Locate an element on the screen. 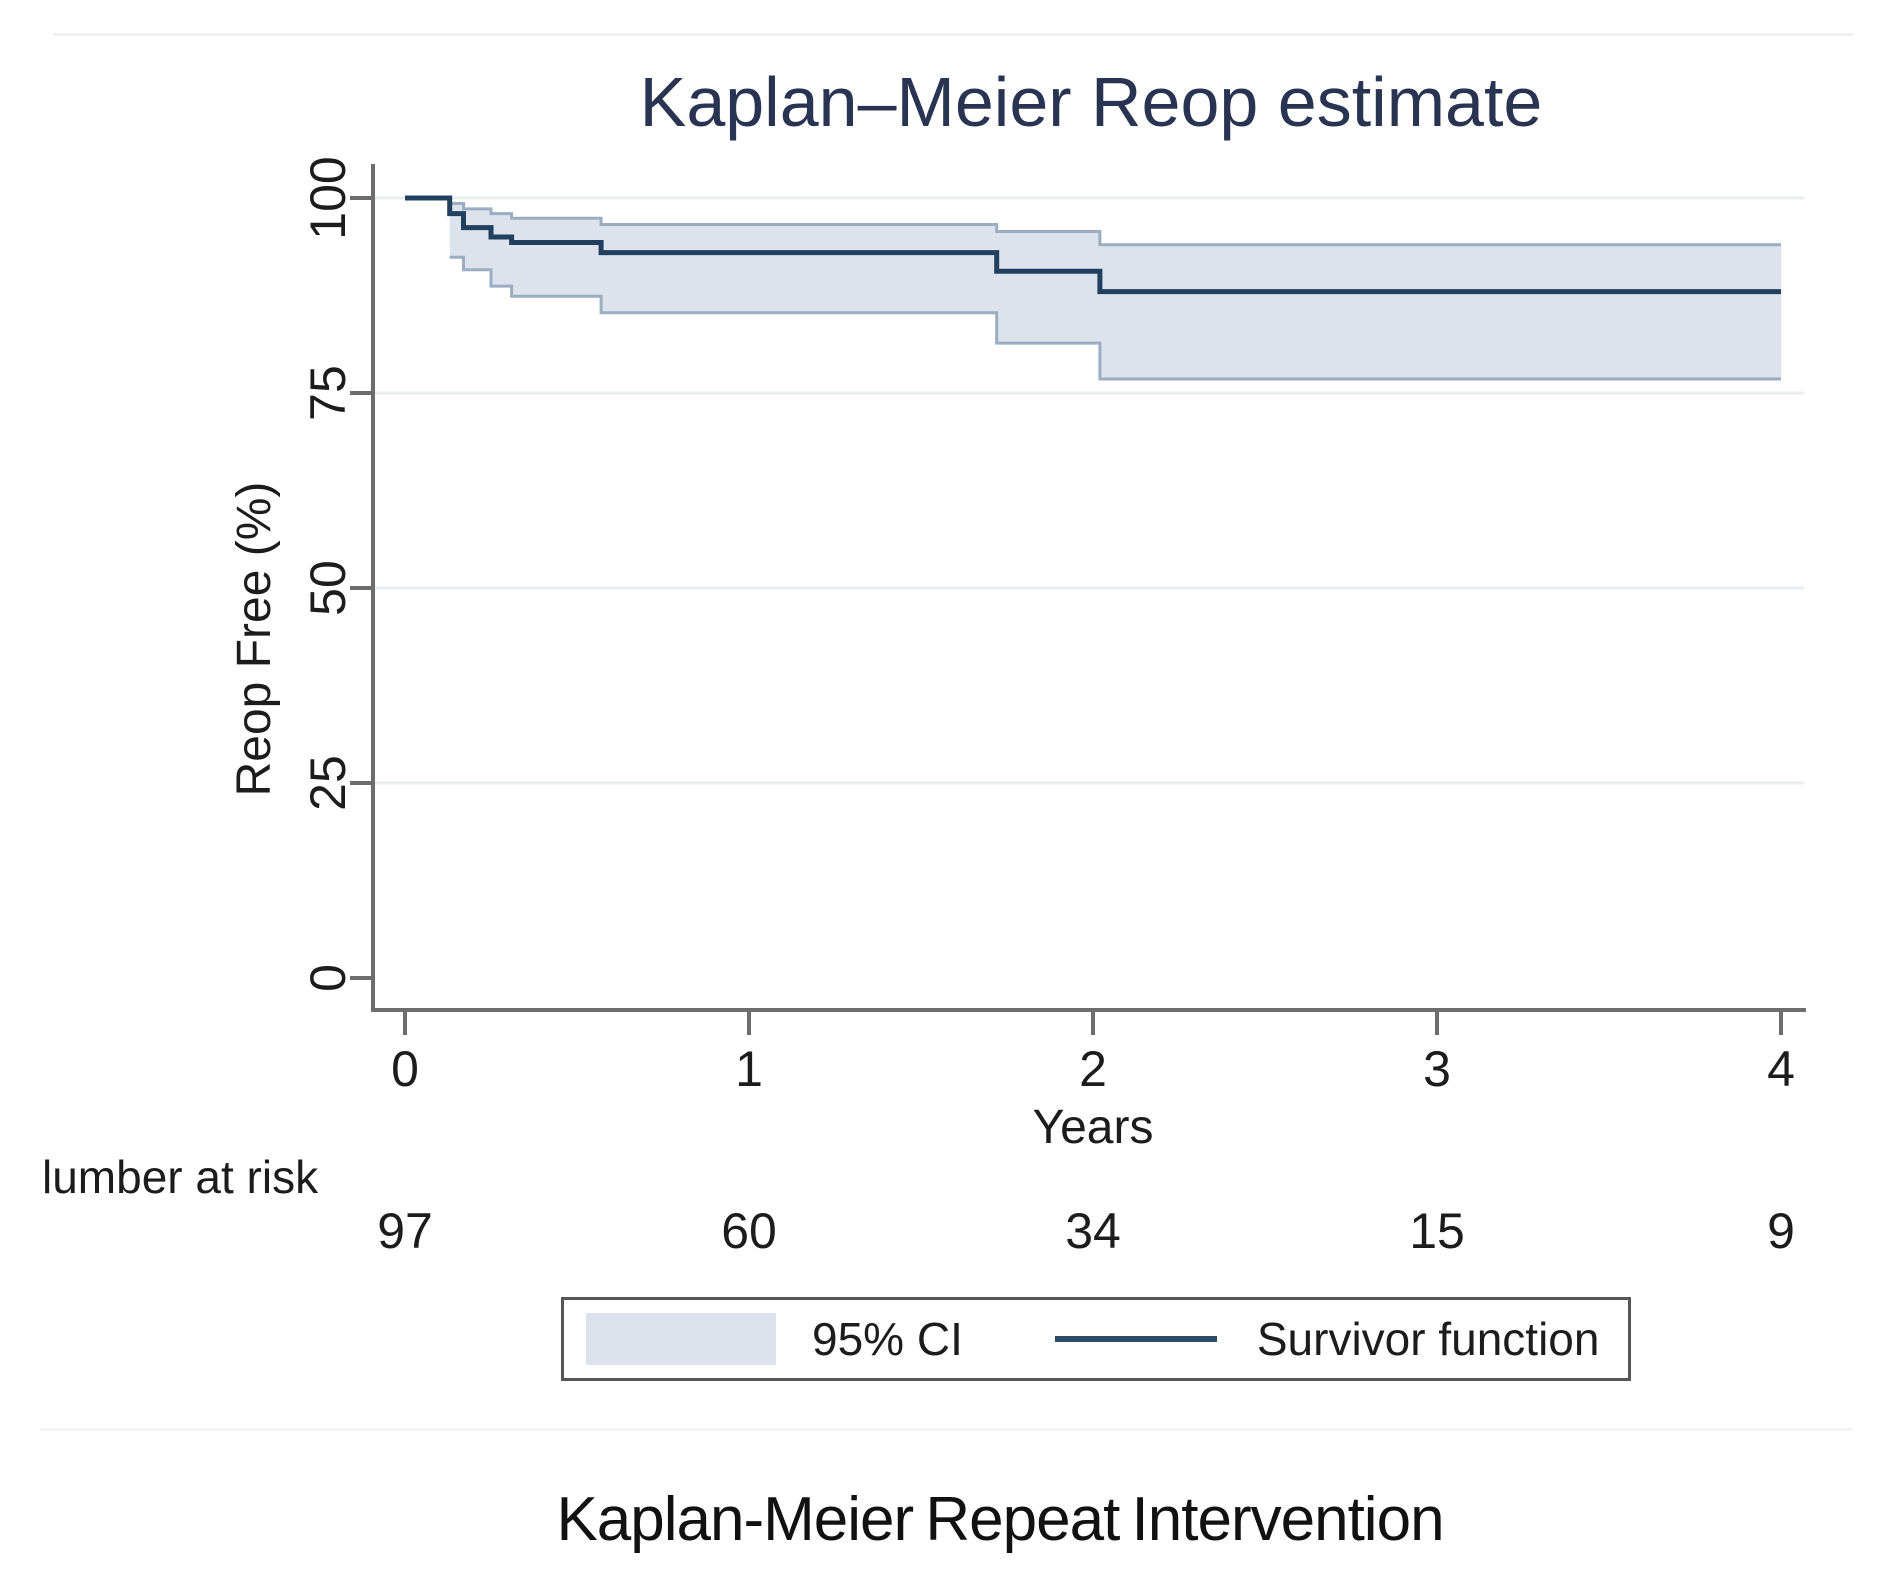 This screenshot has width=1886, height=1593. figure-caption: Kaplan-Meier Repeat Intervention is located at coordinates (1000, 1519).